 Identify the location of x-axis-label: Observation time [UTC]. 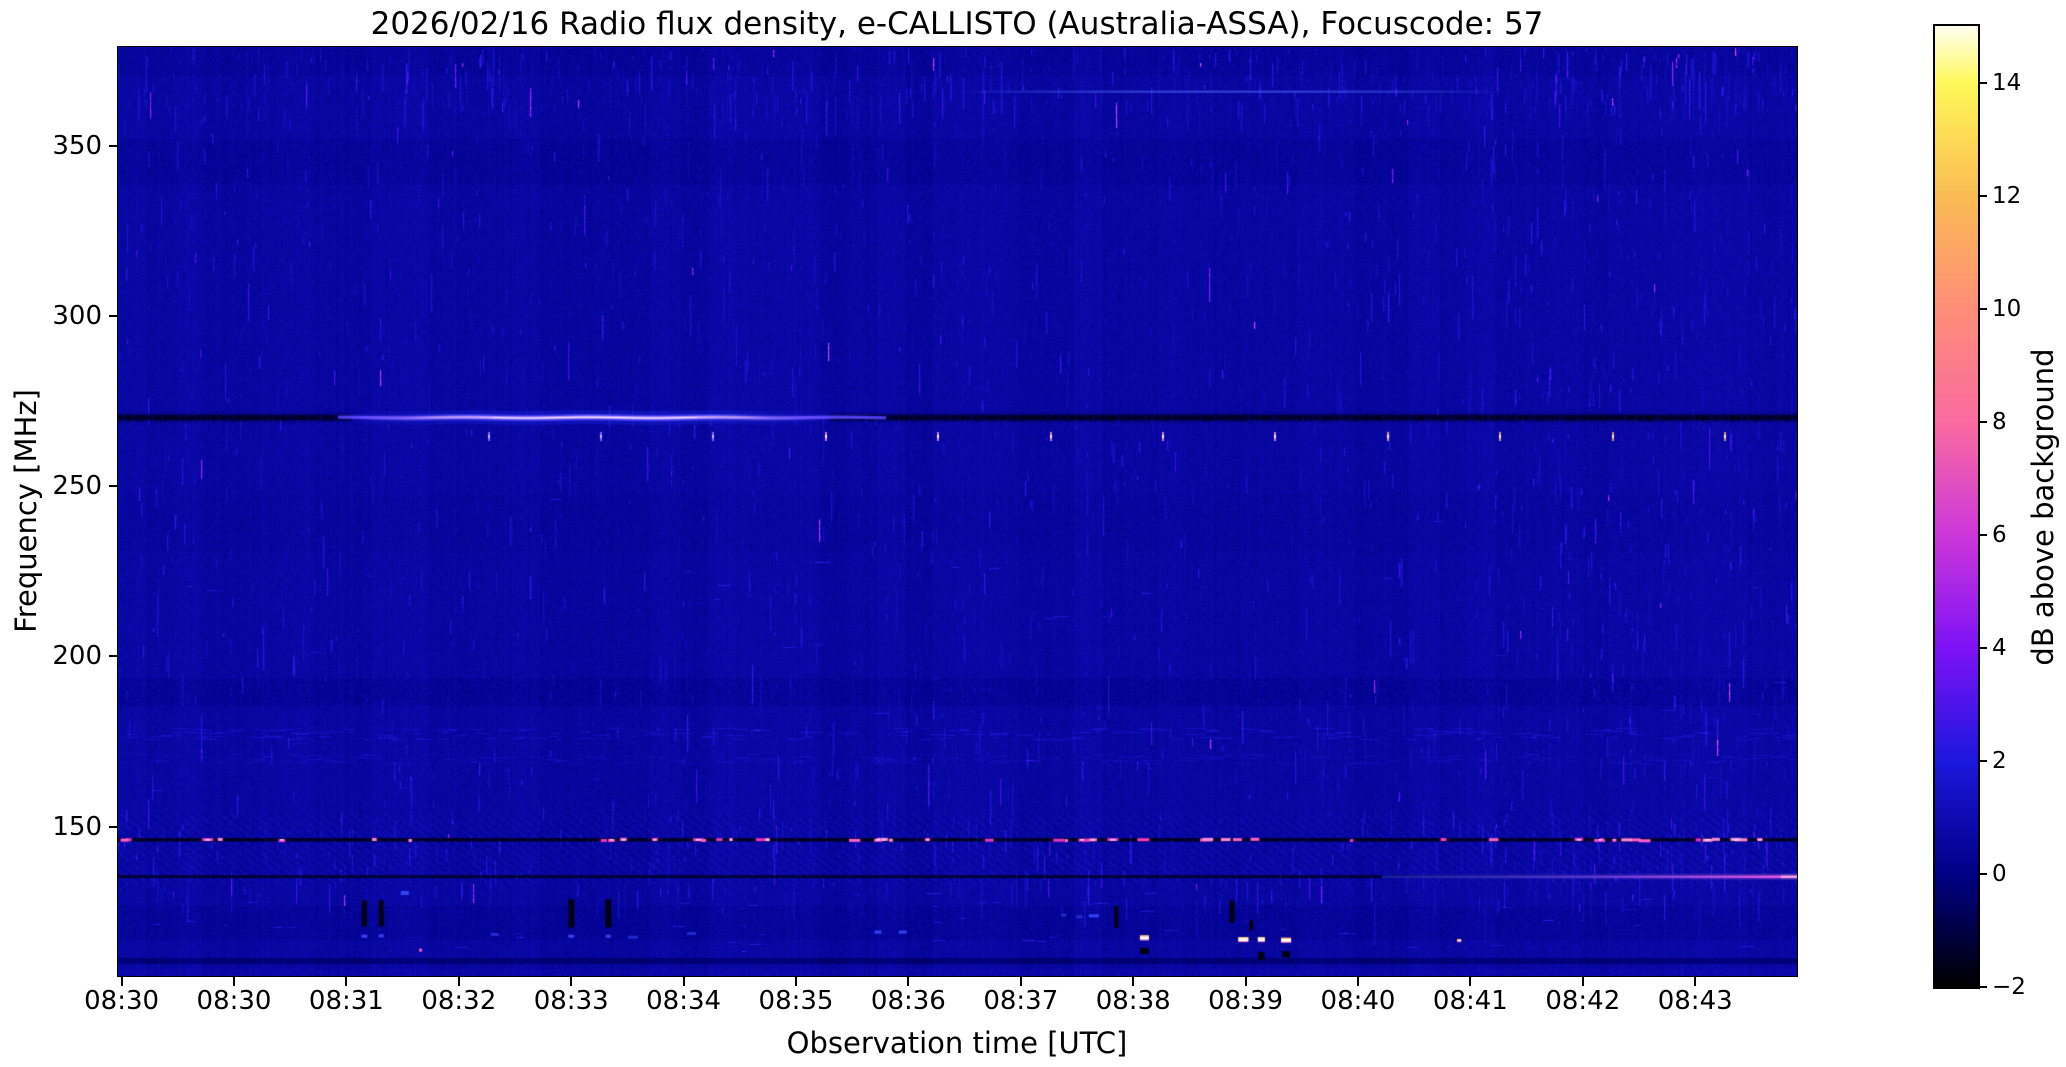
(957, 1043).